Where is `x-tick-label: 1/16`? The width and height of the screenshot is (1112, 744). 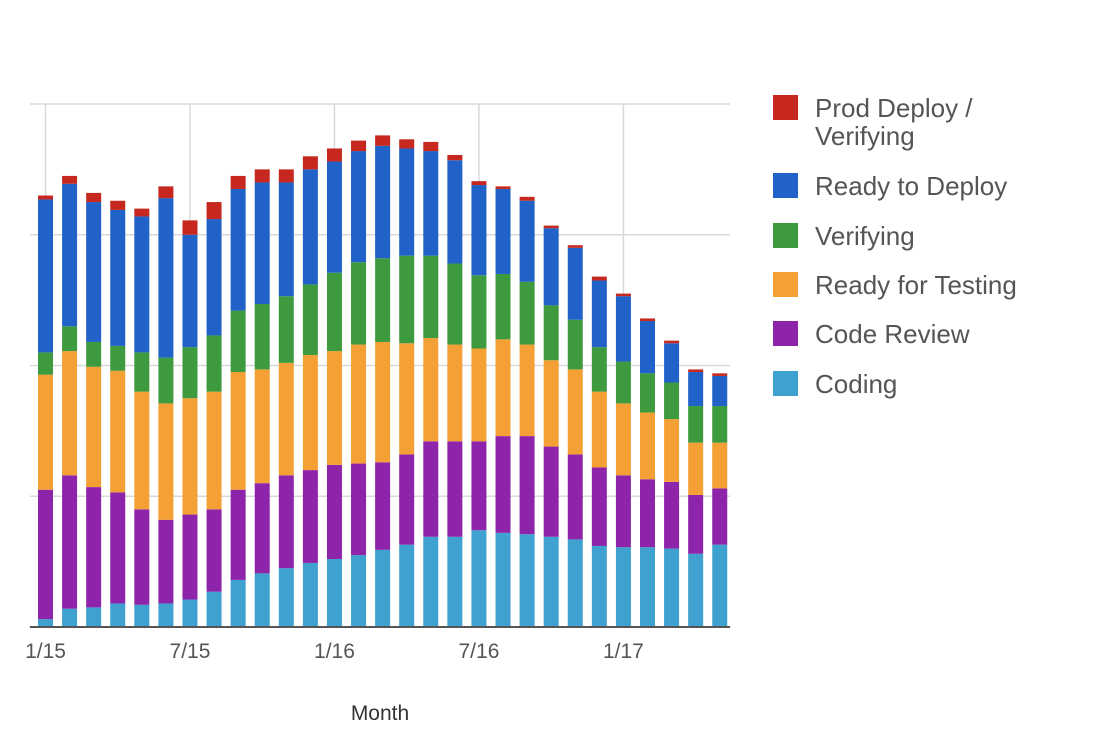
x-tick-label: 1/16 is located at coordinates (334, 651).